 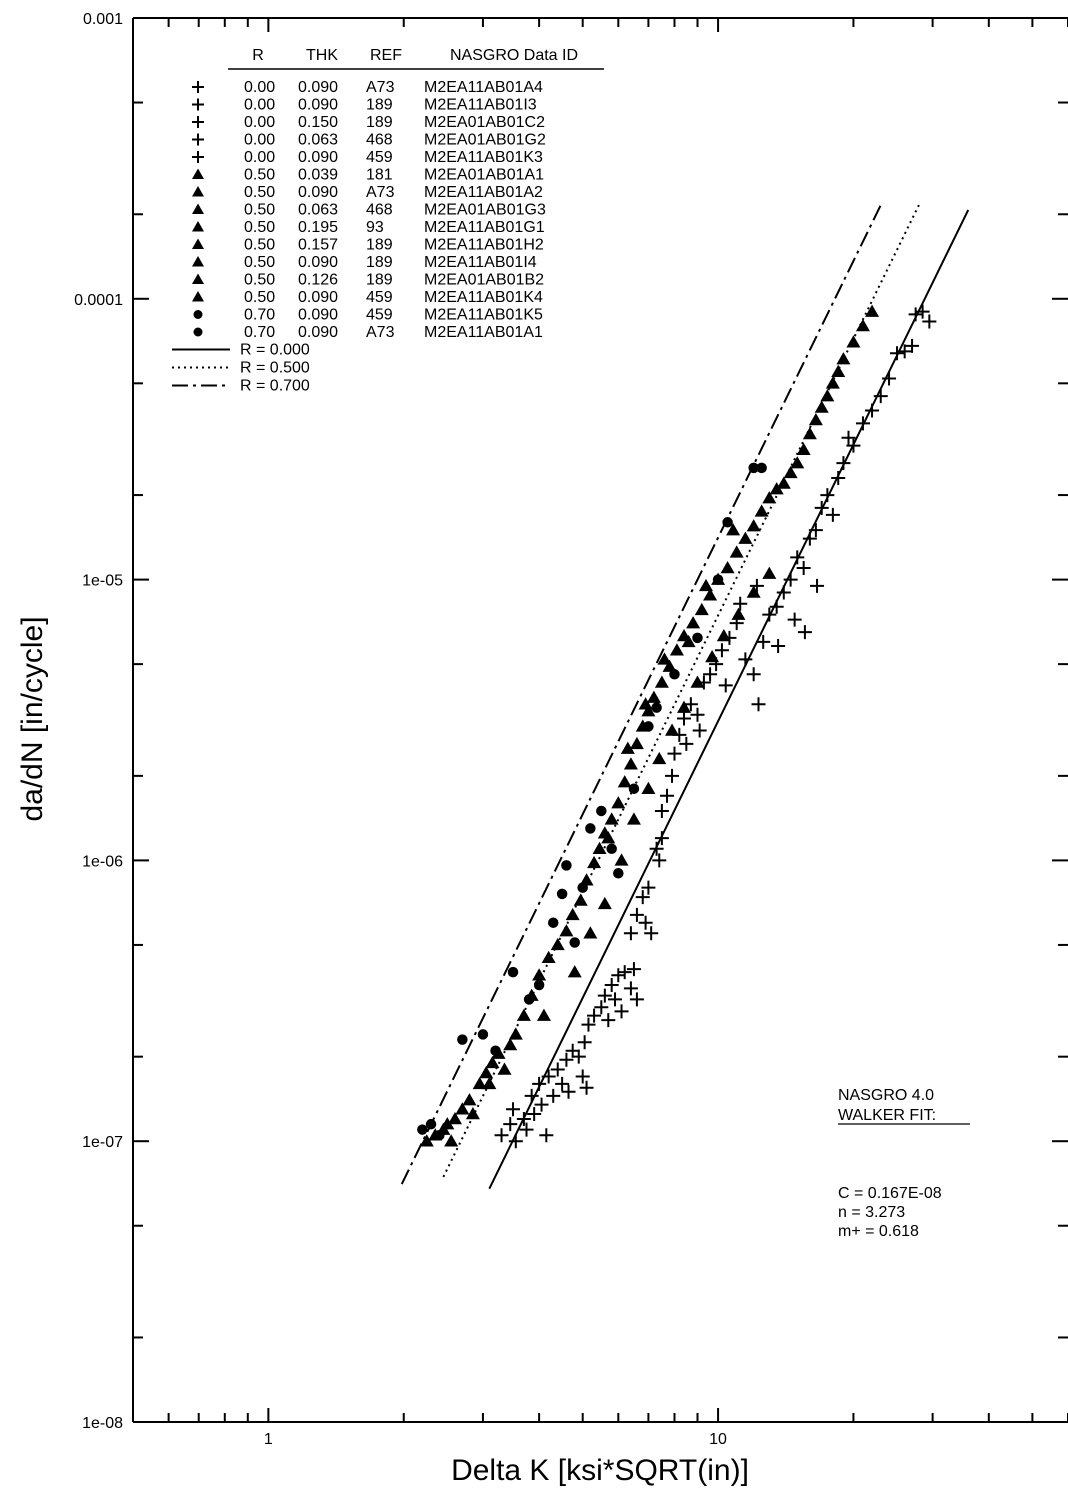 What do you see at coordinates (318, 245) in the screenshot?
I see `legend-cell: 0.157` at bounding box center [318, 245].